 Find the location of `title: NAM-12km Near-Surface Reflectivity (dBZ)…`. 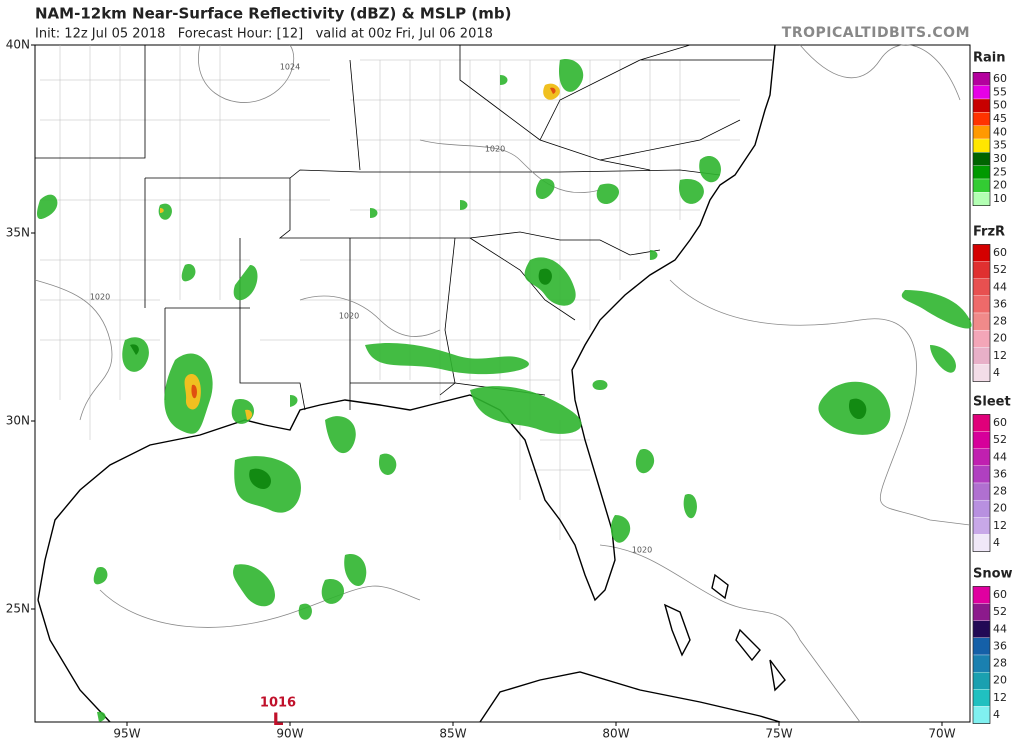

title: NAM-12km Near-Surface Reflectivity (dBZ)… is located at coordinates (273, 14).